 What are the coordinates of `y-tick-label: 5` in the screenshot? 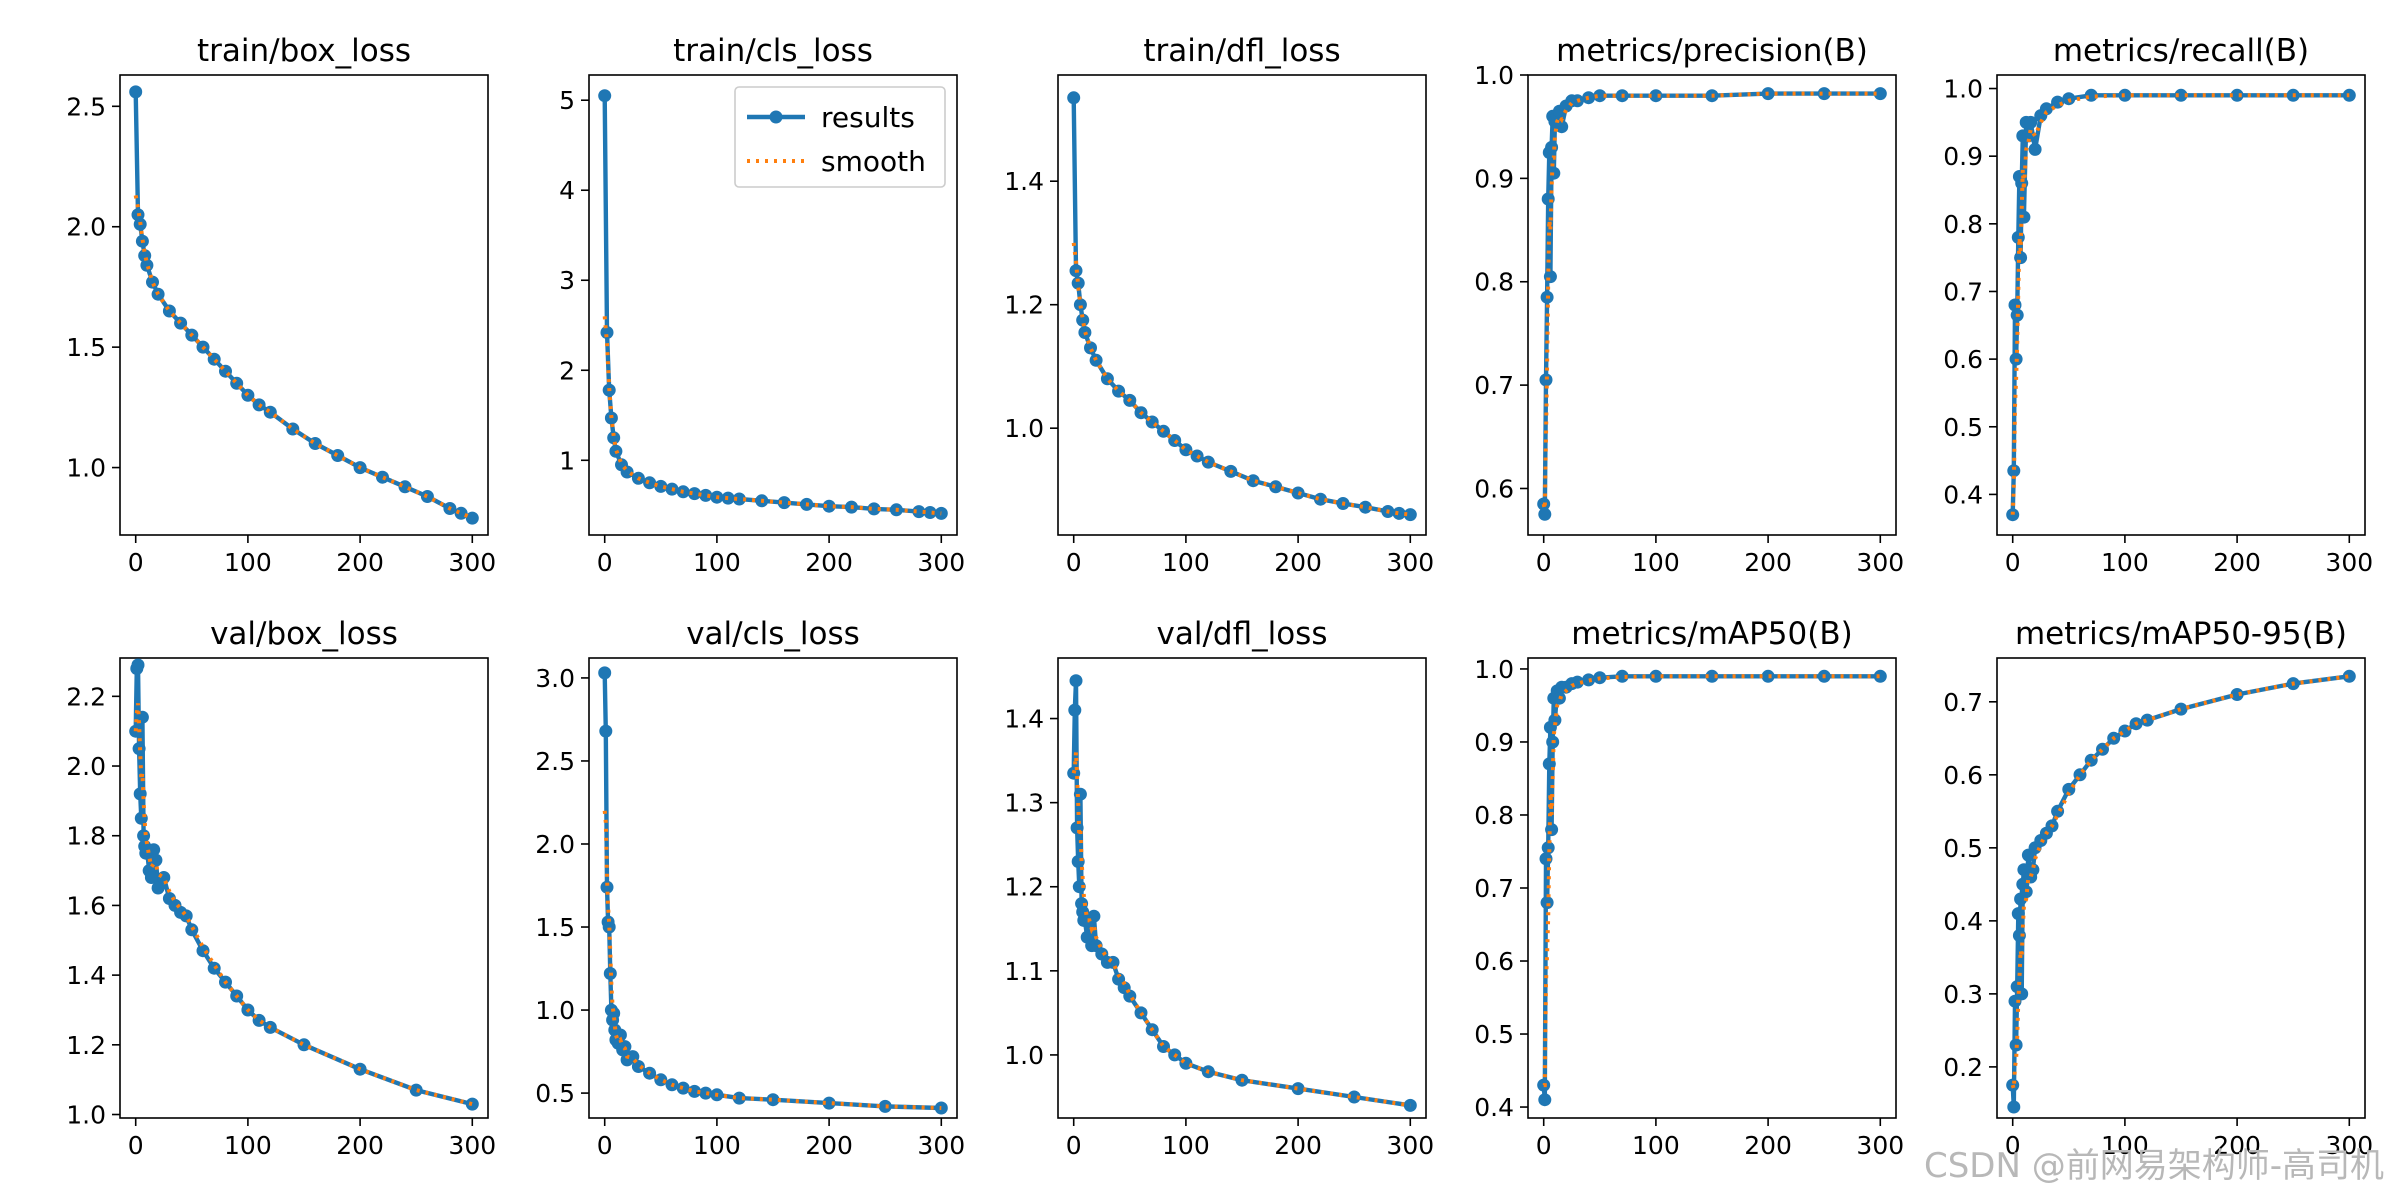 It's located at (567, 100).